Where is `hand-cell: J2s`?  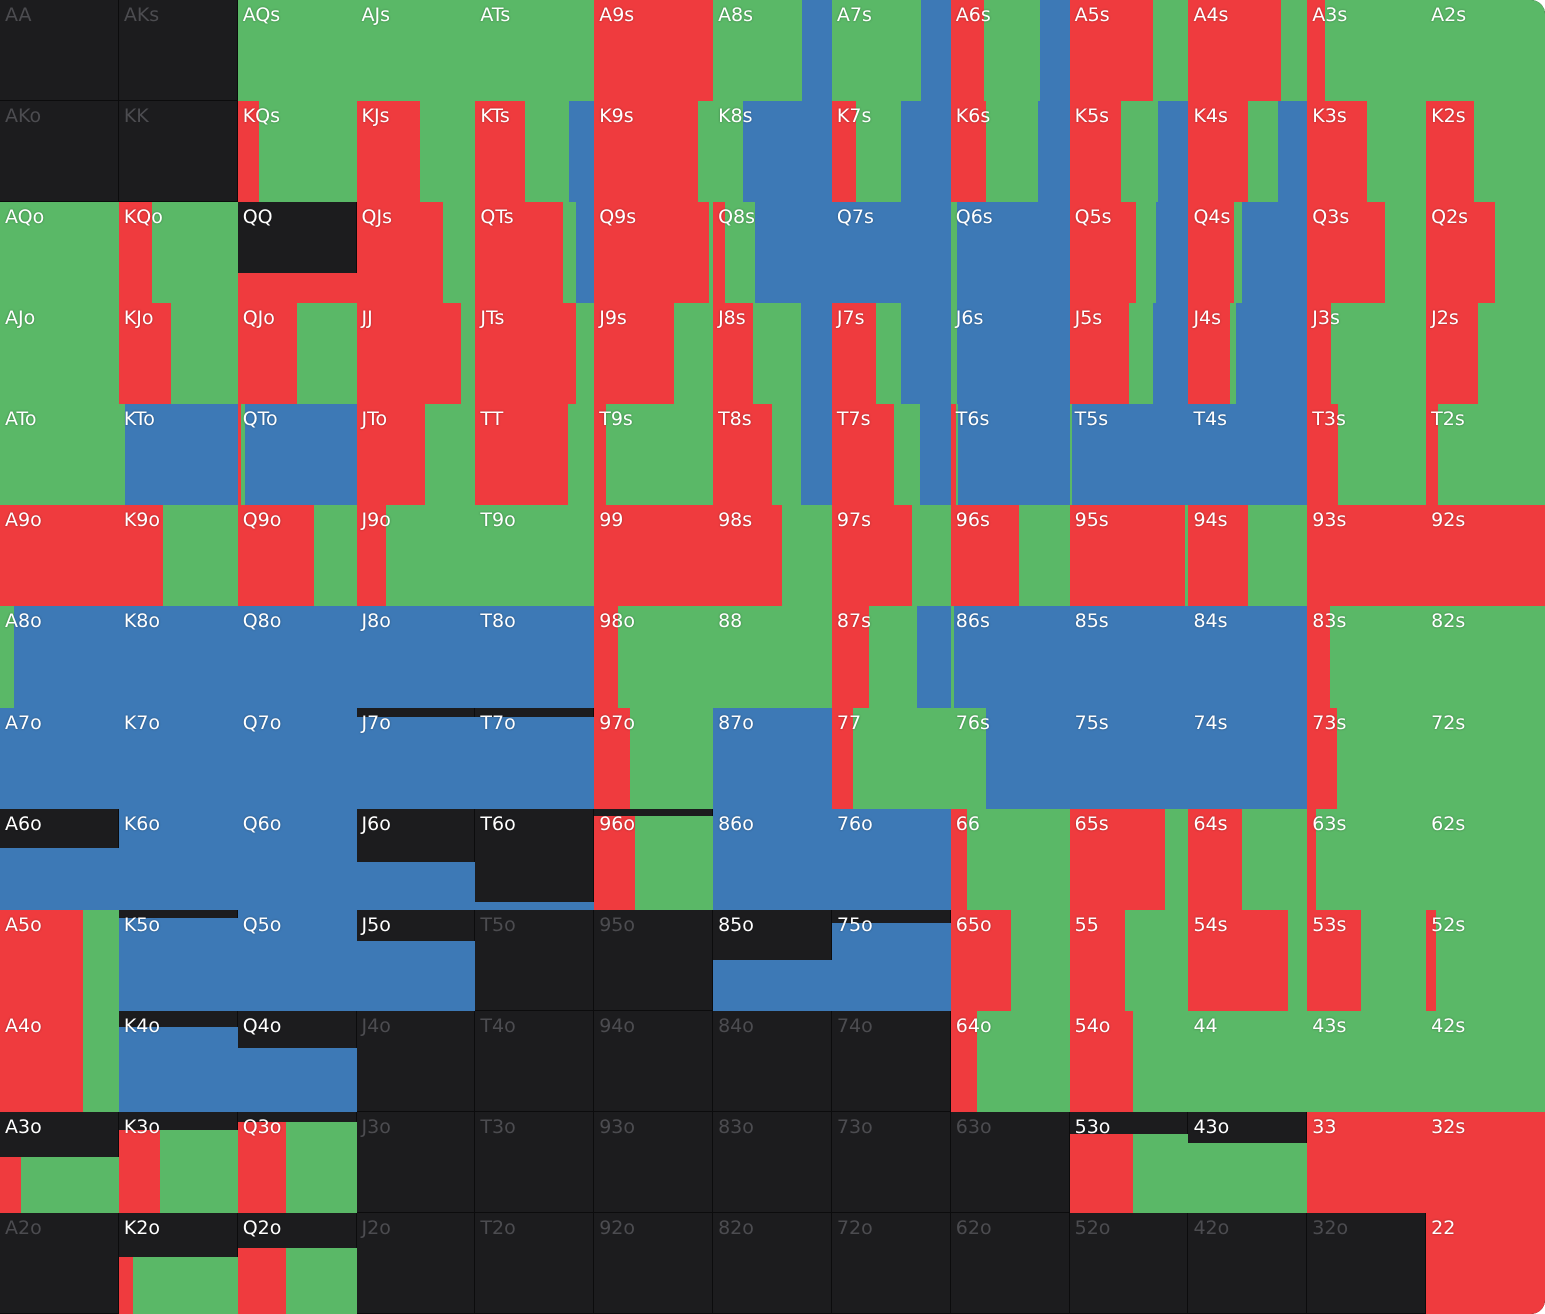
hand-cell: J2s is located at coordinates (1485, 354).